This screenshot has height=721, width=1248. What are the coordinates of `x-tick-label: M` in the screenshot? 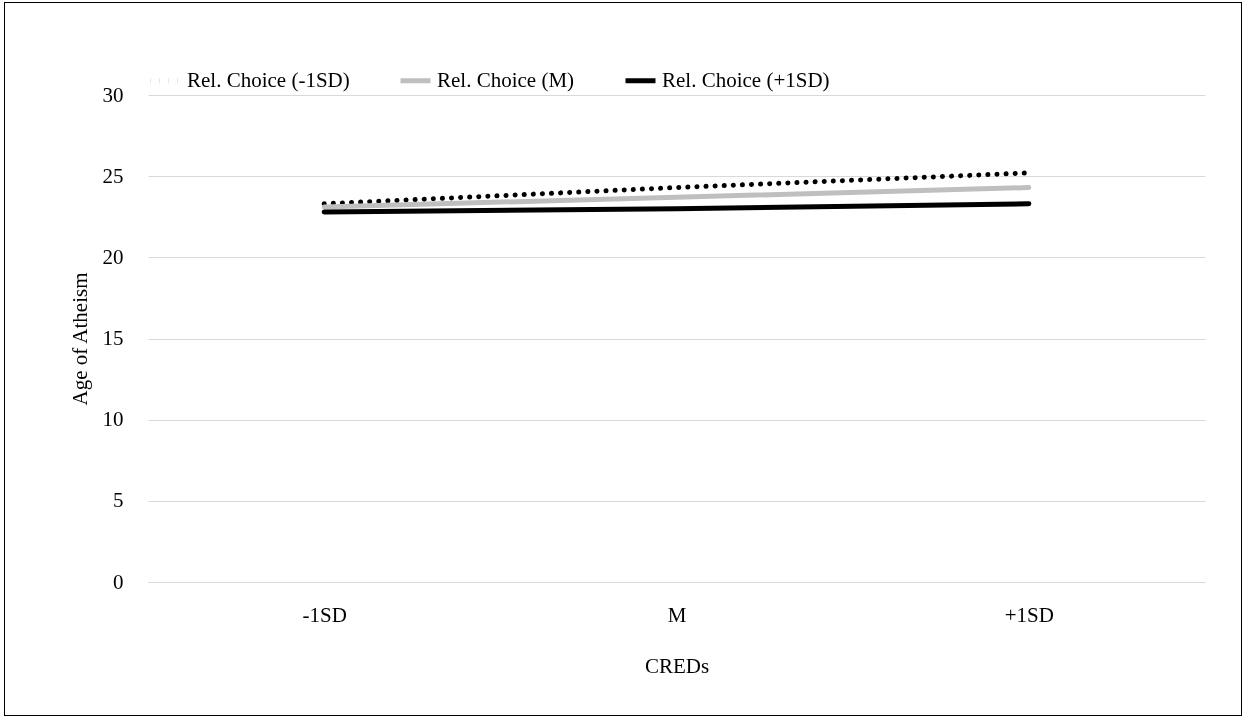 It's located at (677, 614).